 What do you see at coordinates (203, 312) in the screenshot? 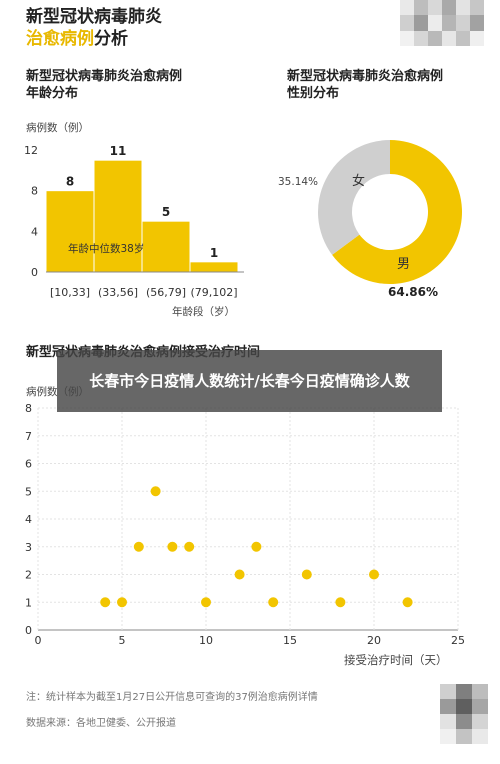
I see `bar-chart-xlabel: 年龄段（岁）` at bounding box center [203, 312].